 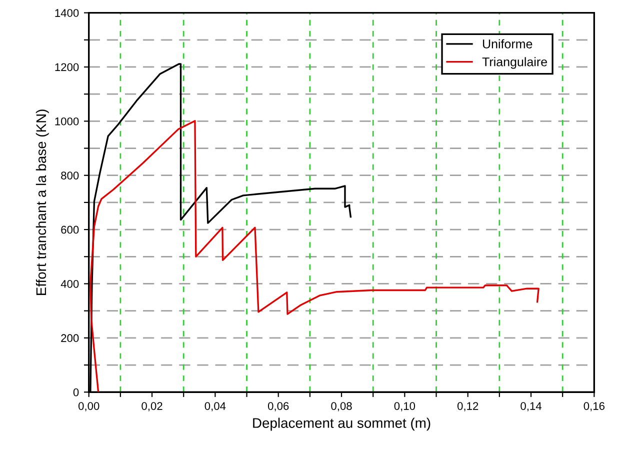 What do you see at coordinates (42, 202) in the screenshot?
I see `y-axis-title: Effort tranchant a la base (KN)` at bounding box center [42, 202].